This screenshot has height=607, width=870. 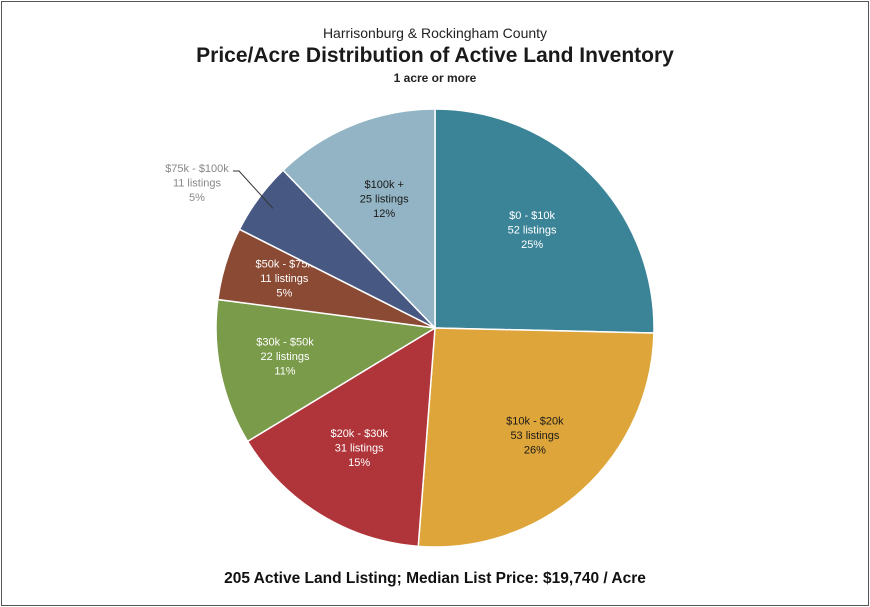 I want to click on slice-label-0-10k: $0 - $10k 52 listings 25%, so click(x=532, y=230).